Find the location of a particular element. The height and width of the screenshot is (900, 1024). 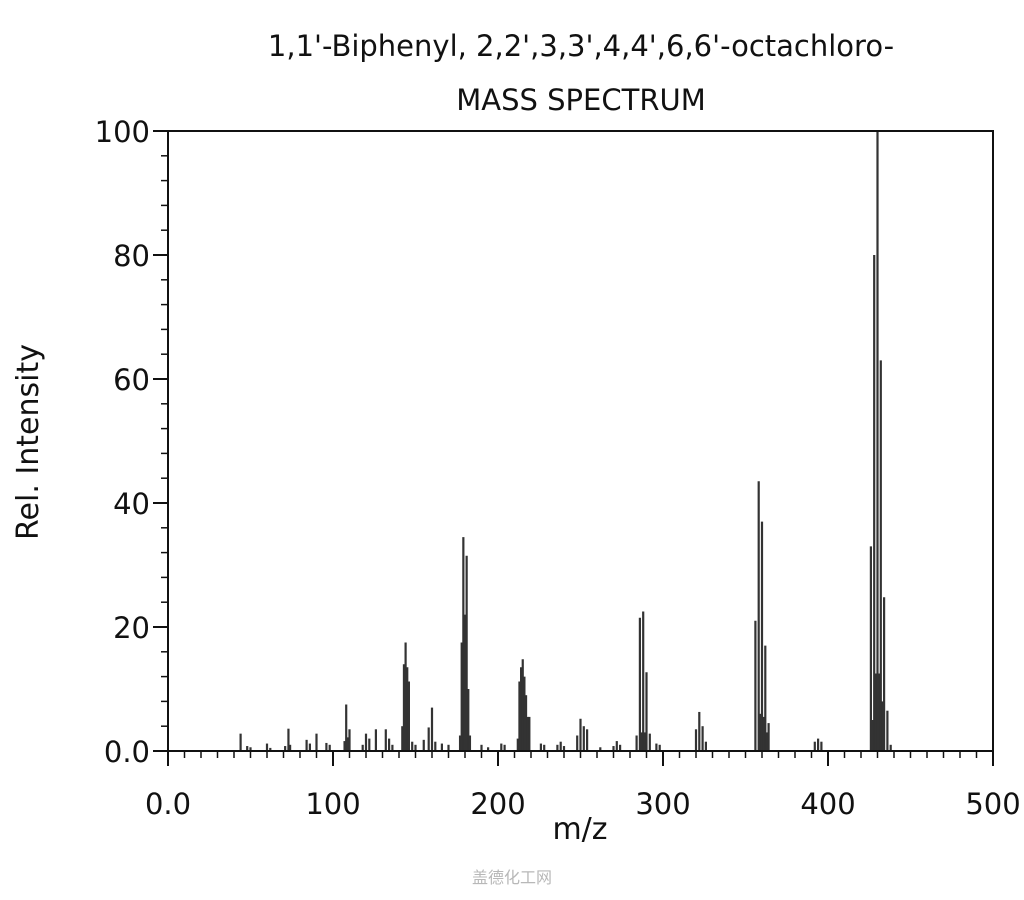

x-tick-label: 400 is located at coordinates (827, 804).